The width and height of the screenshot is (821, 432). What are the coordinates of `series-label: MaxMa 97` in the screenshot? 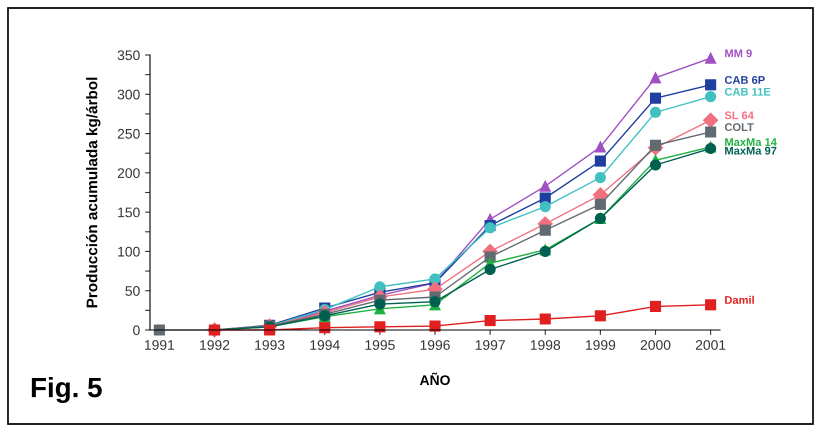 It's located at (750, 150).